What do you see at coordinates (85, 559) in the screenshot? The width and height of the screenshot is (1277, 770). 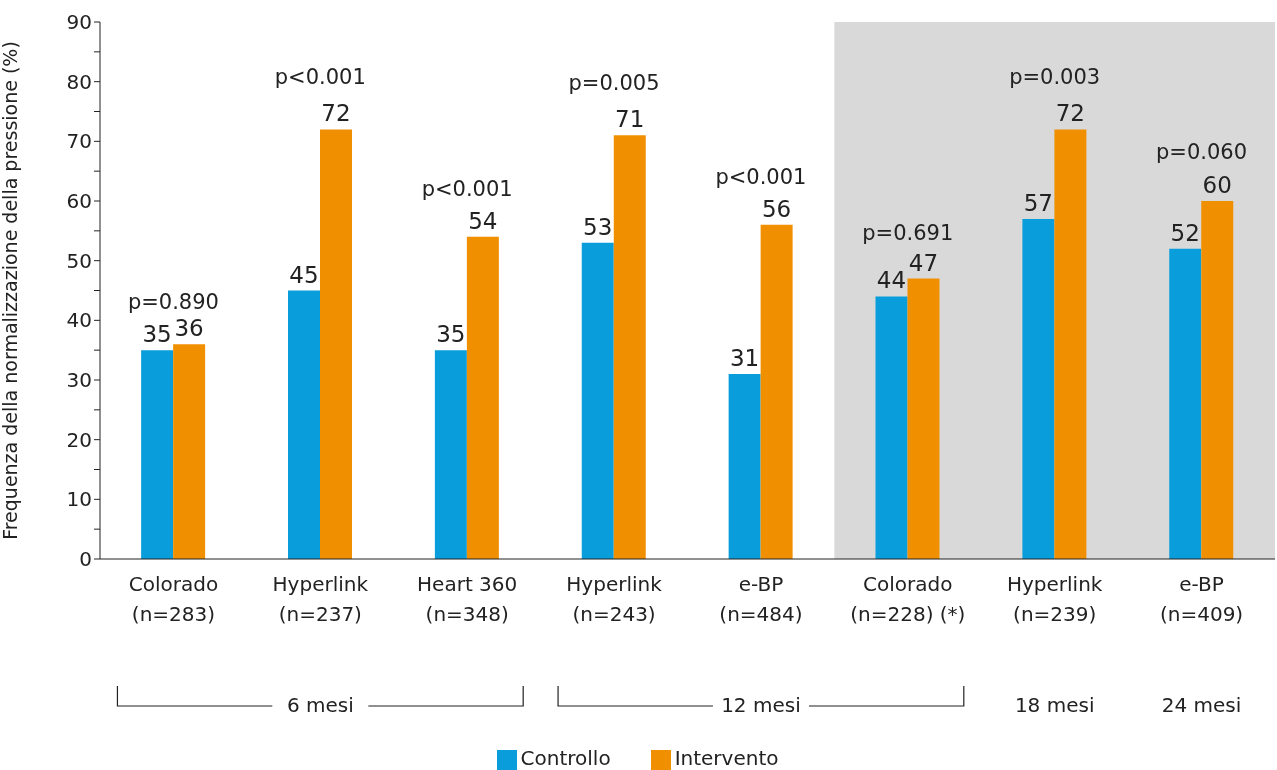 I see `y-tick-label: 0` at bounding box center [85, 559].